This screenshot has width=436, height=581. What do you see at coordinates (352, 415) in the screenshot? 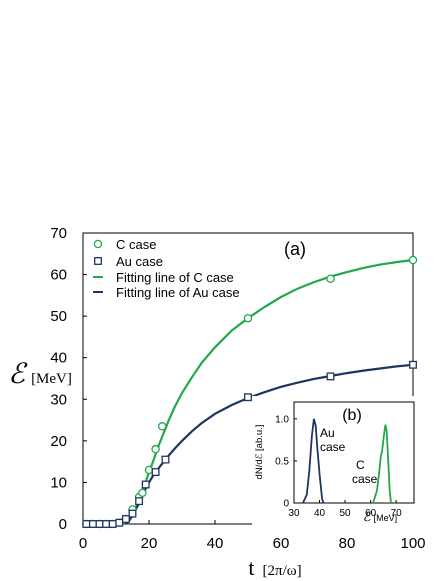
I see `panel-label-b: (b)` at bounding box center [352, 415].